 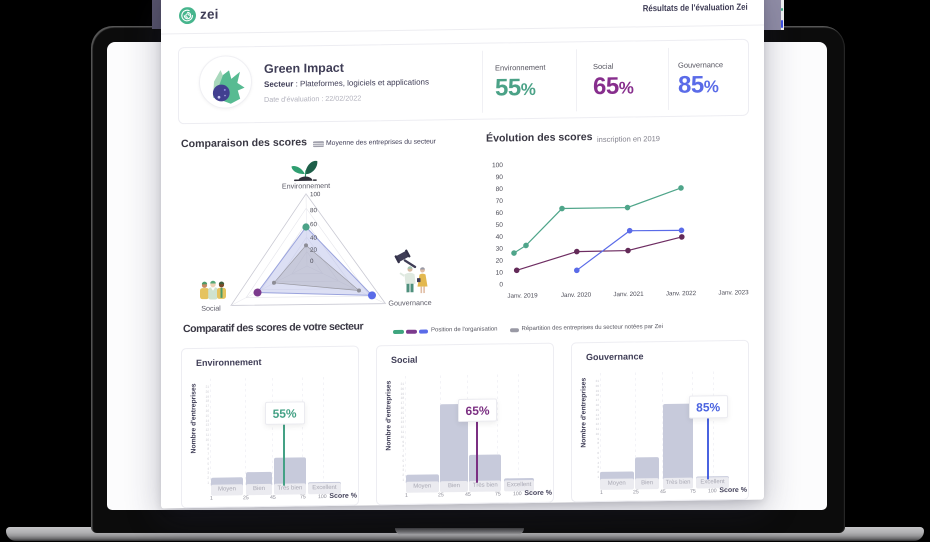 I want to click on svg-text: Janv. 2023, so click(x=733, y=292).